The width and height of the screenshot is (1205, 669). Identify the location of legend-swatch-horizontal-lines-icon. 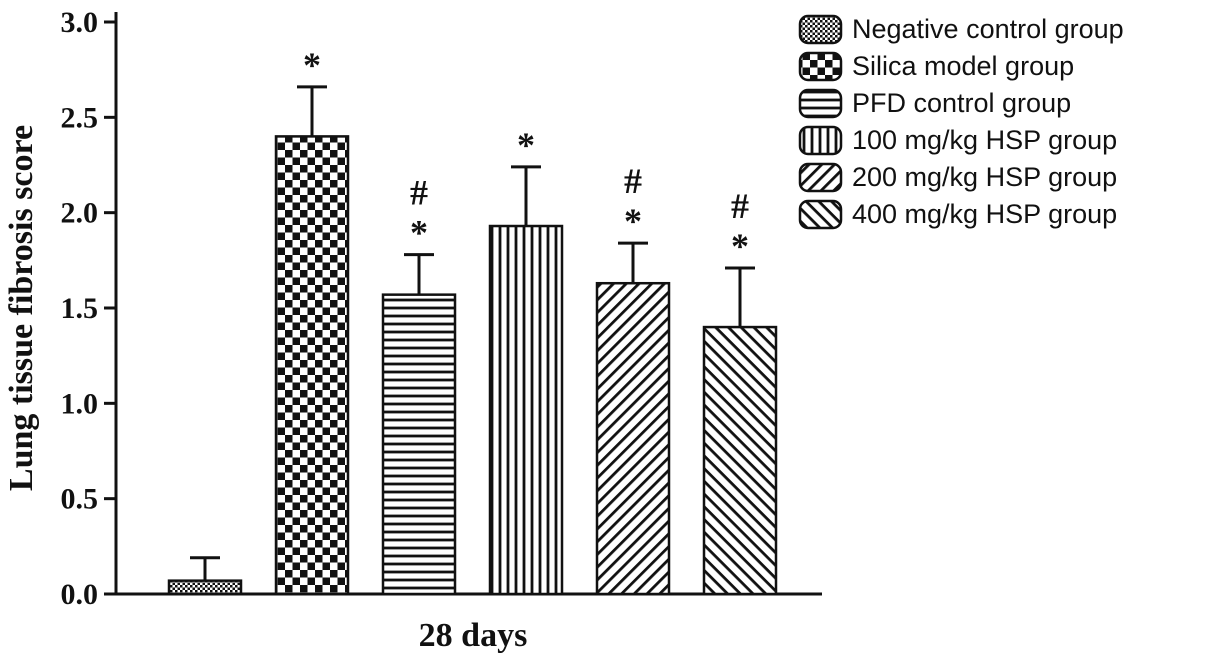
(820, 103).